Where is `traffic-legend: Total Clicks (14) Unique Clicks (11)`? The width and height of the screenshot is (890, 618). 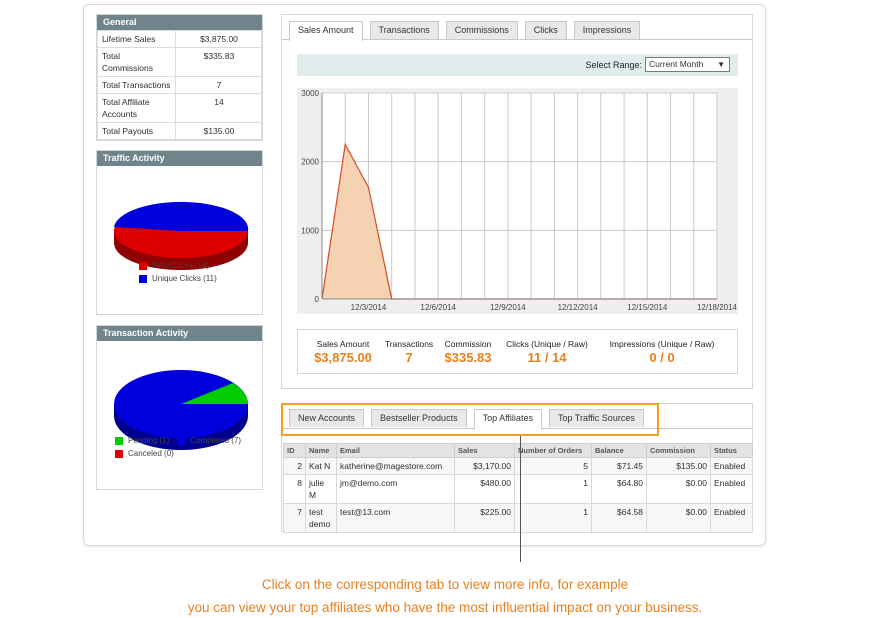 traffic-legend: Total Clicks (14) Unique Clicks (11) is located at coordinates (178, 272).